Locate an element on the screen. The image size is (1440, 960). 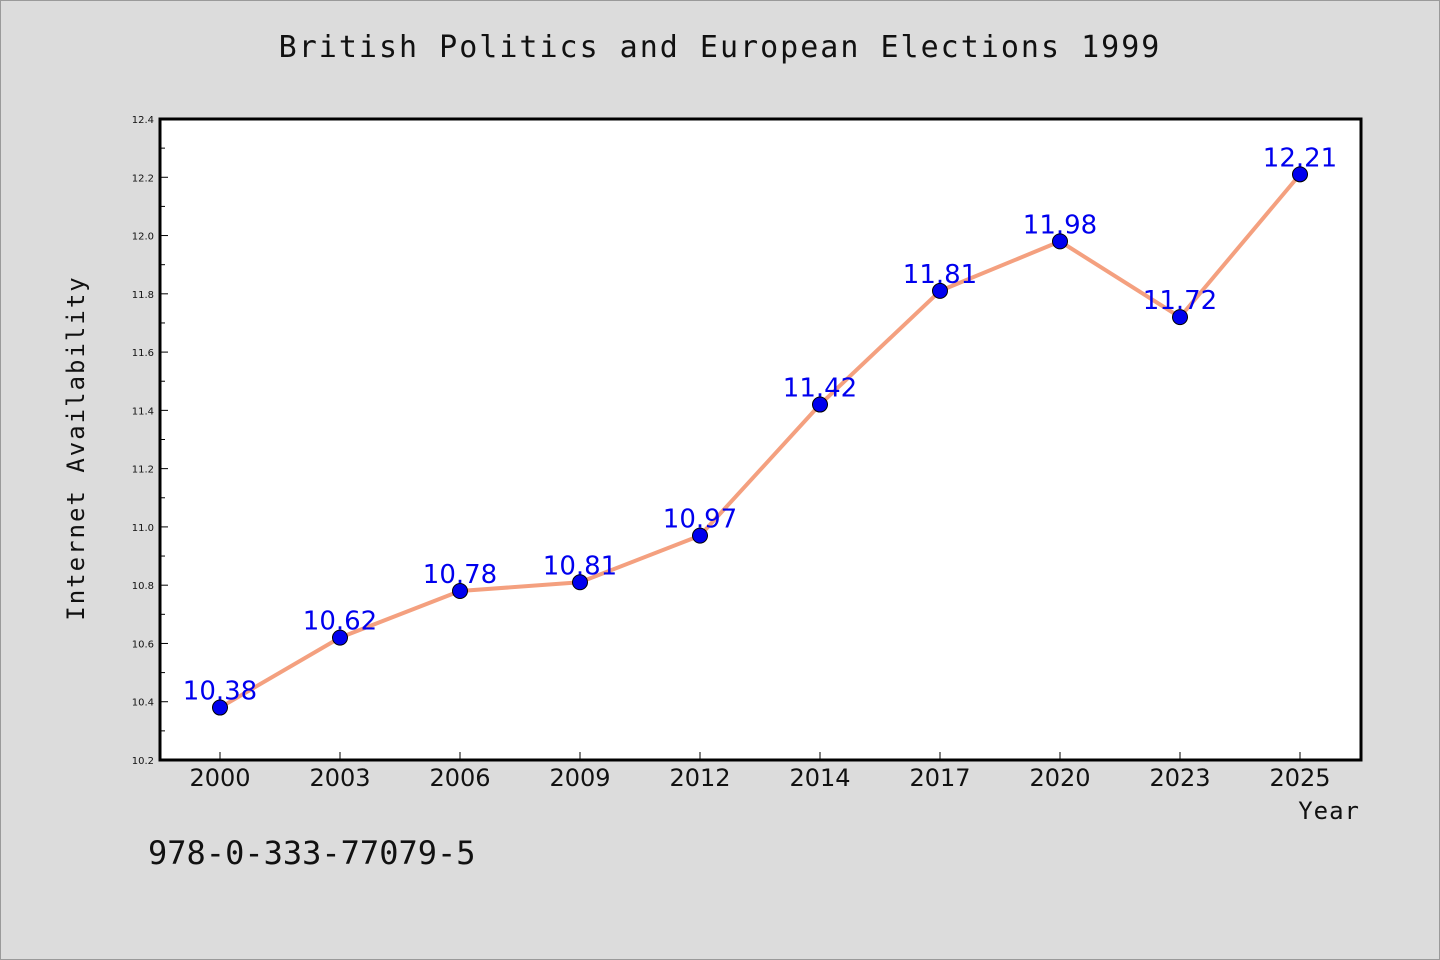
y-tick-label: 12.4 is located at coordinates (143, 120).